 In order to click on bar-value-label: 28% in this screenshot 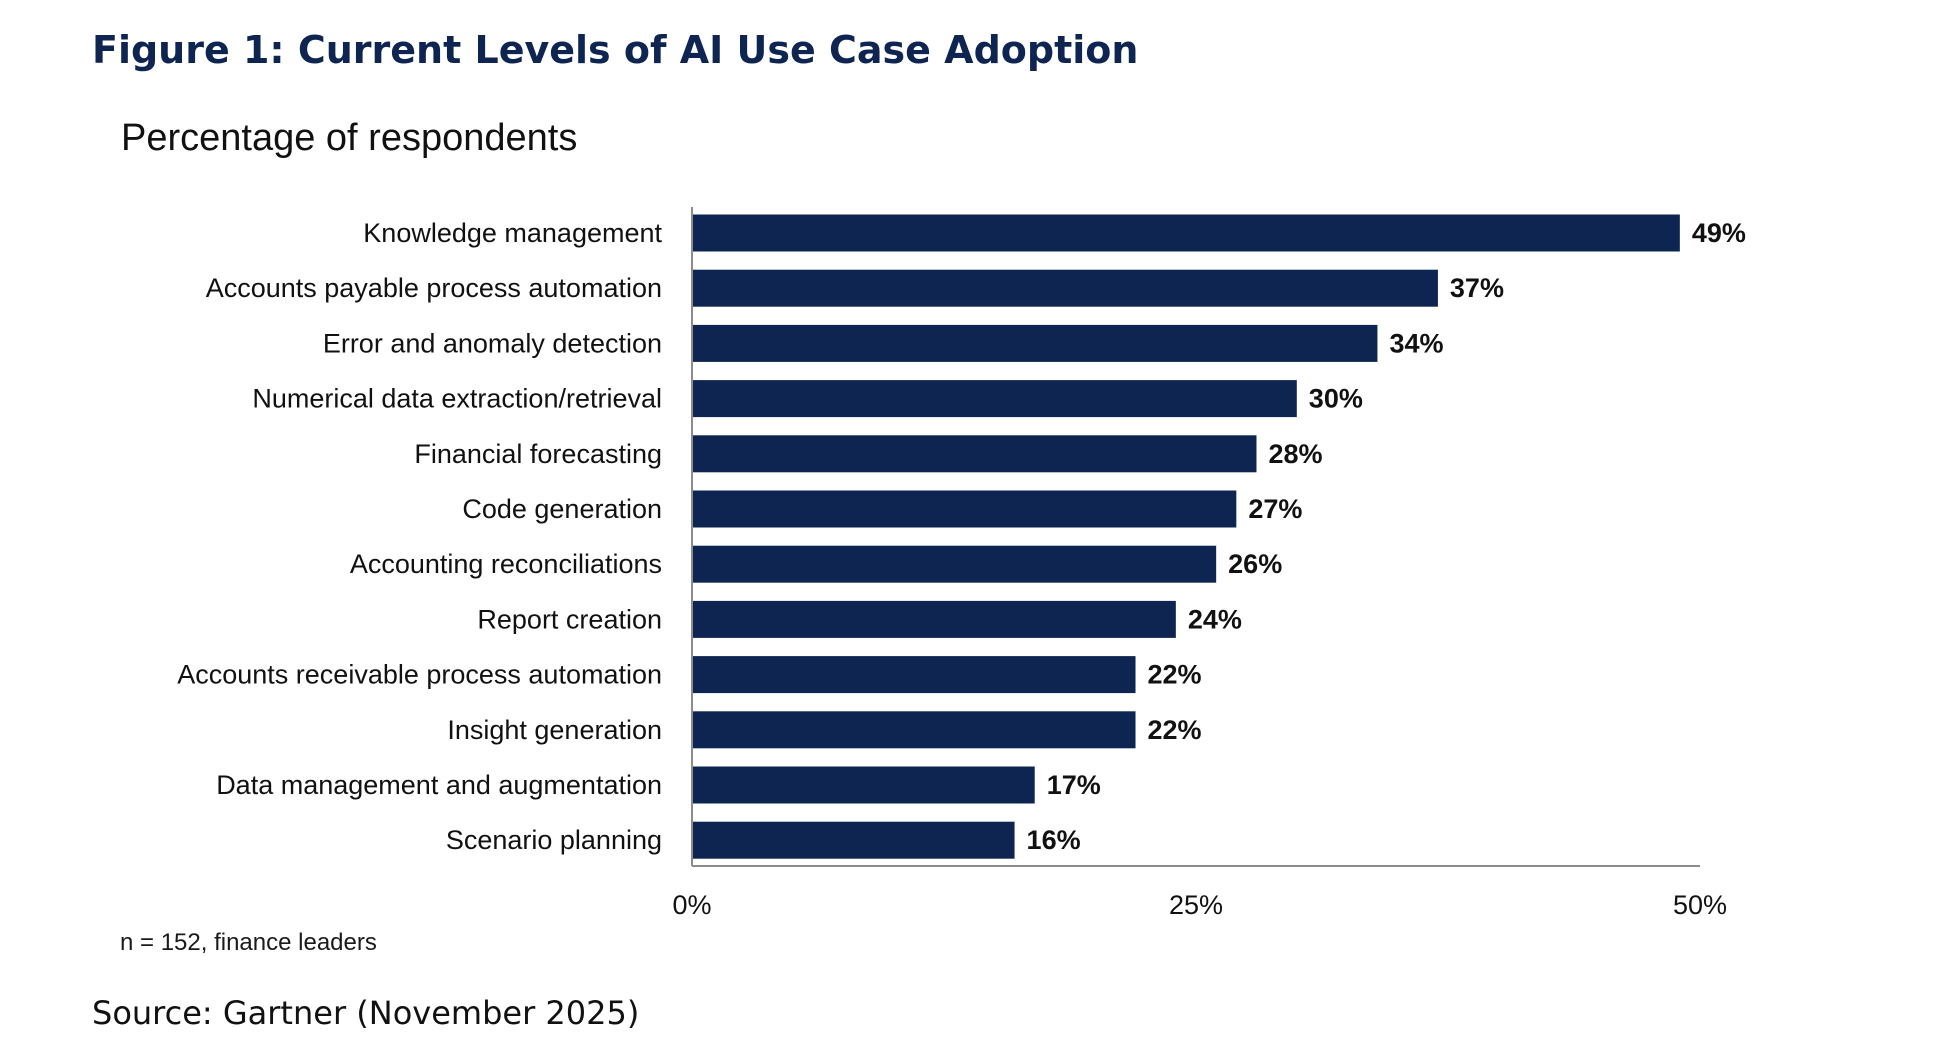, I will do `click(1295, 454)`.